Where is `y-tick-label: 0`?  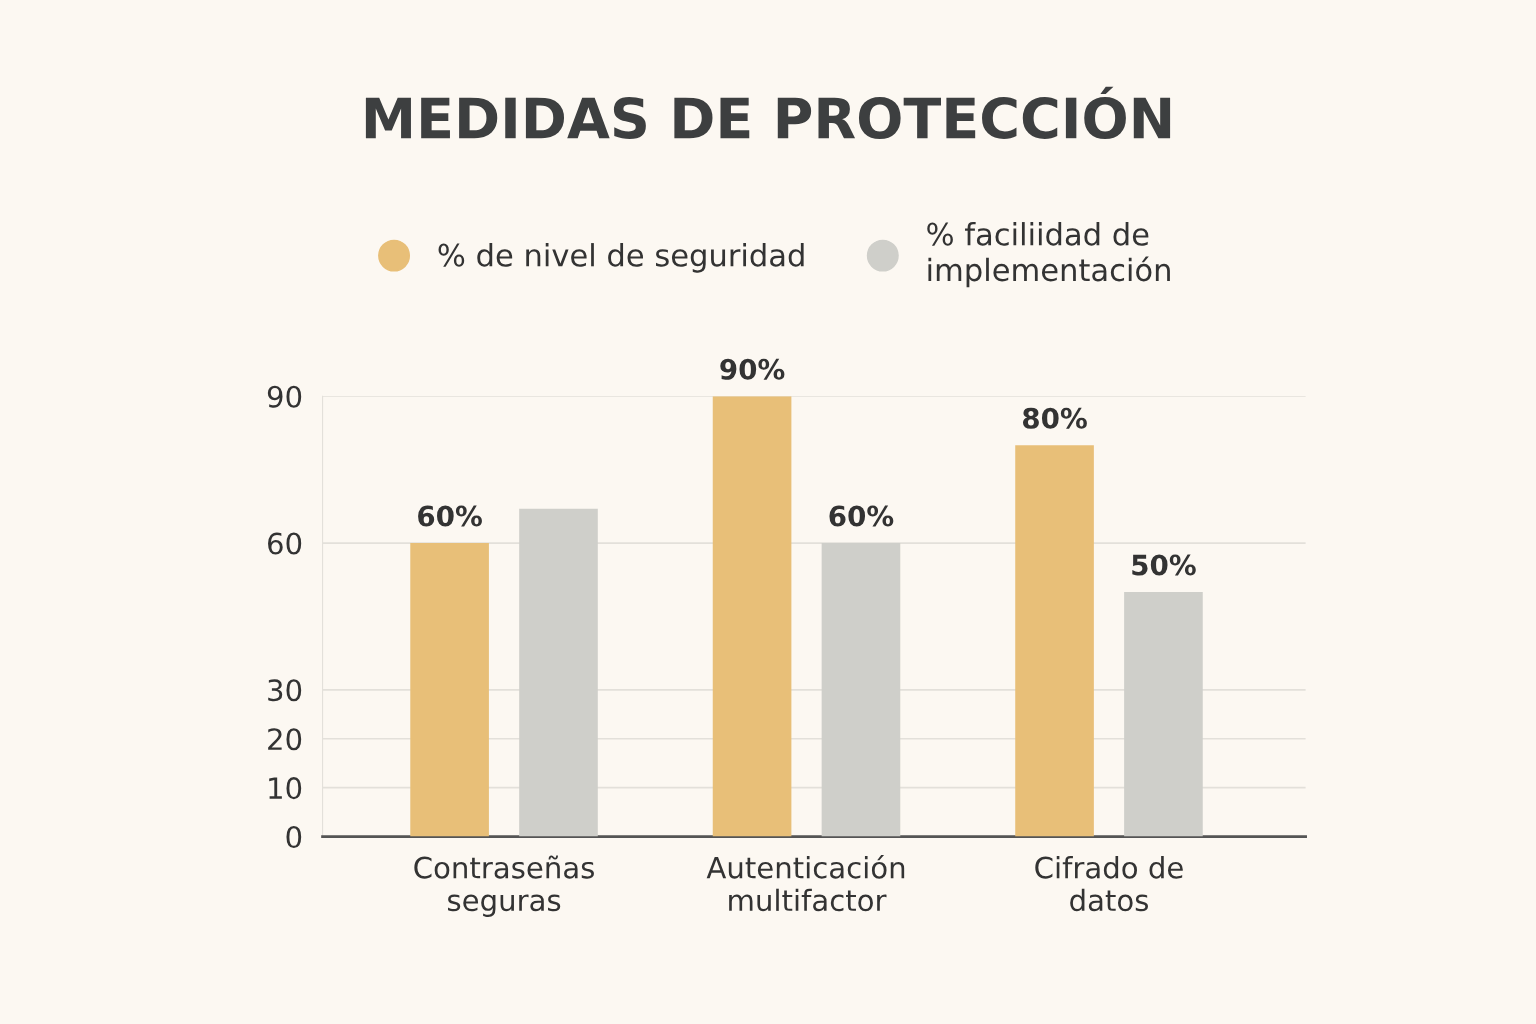
y-tick-label: 0 is located at coordinates (294, 837).